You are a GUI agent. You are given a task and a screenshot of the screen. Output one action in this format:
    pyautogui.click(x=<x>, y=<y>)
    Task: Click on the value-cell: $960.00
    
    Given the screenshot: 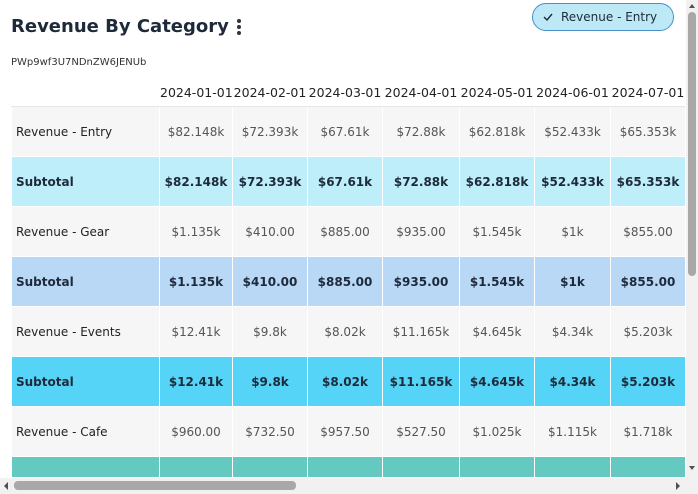 What is the action you would take?
    pyautogui.click(x=196, y=431)
    